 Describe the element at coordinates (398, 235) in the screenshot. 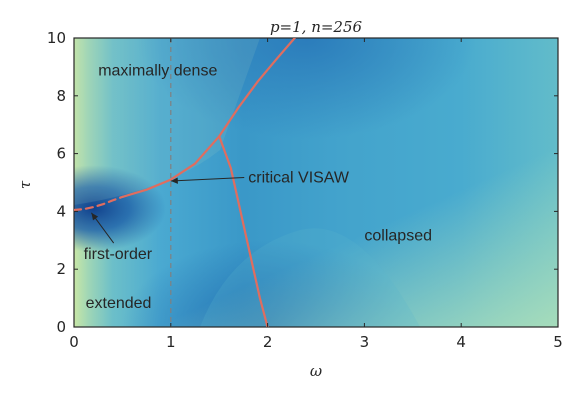

I see `annotation-collapsed: collapsed` at that location.